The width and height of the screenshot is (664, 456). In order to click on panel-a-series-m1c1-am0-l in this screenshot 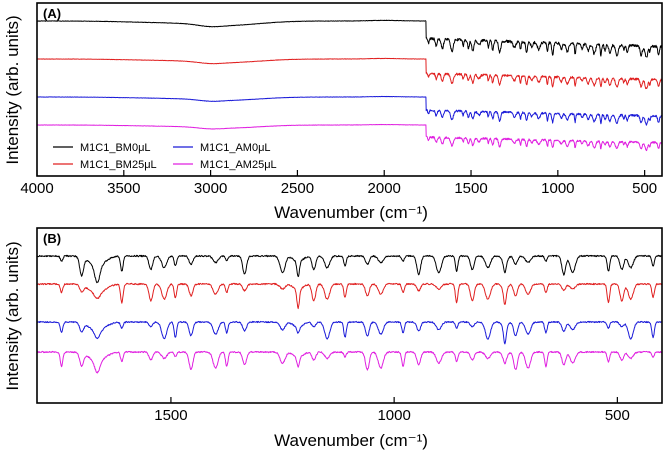, I will do `click(349, 110)`.